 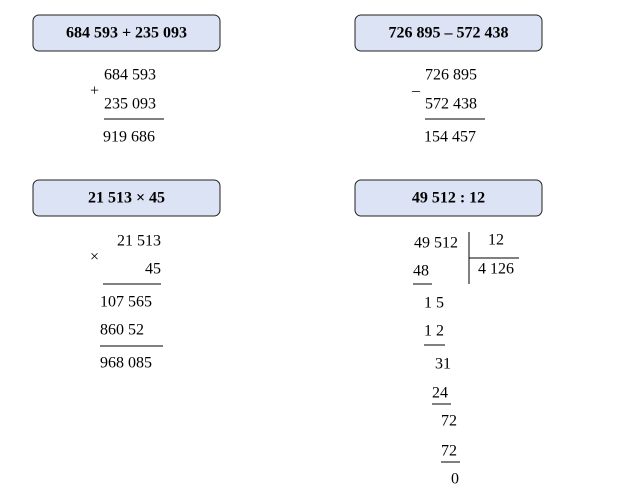 I want to click on division-step: 1 5, so click(x=434, y=303).